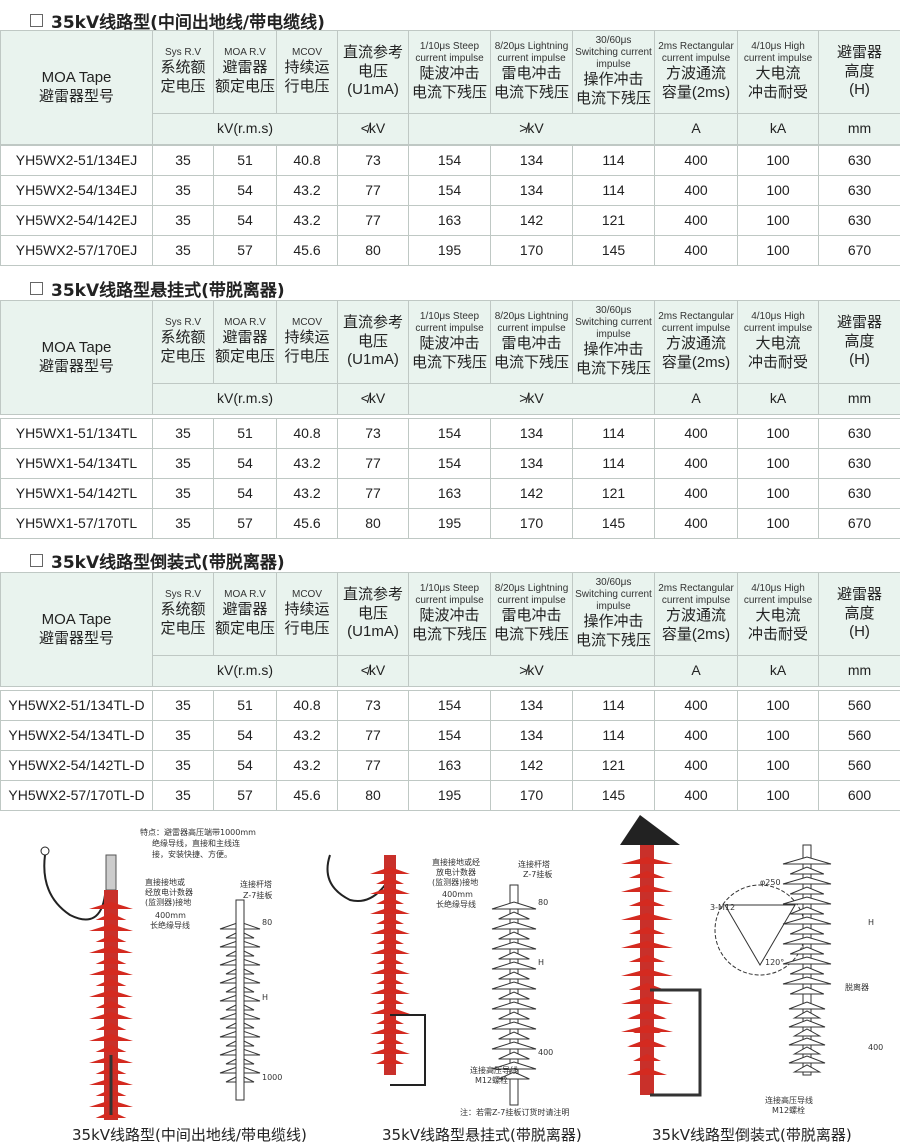 This screenshot has height=1145, width=900. What do you see at coordinates (77, 221) in the screenshot?
I see `model-cell: YH5WX2-54/142EJ` at bounding box center [77, 221].